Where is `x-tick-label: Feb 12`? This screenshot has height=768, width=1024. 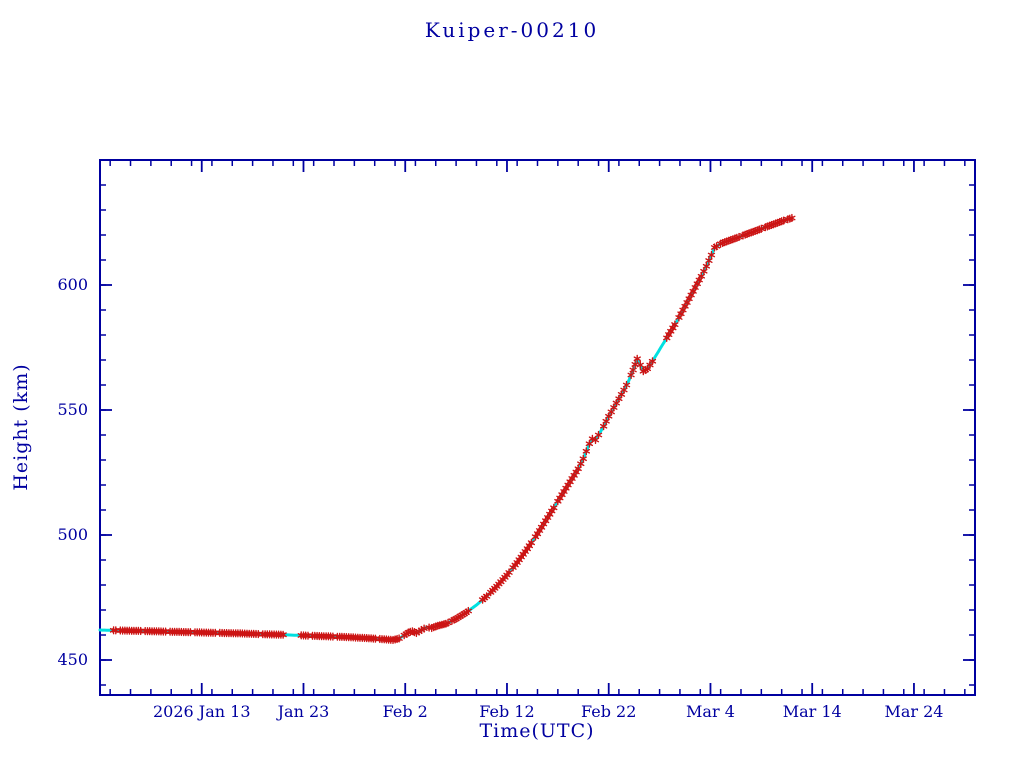
x-tick-label: Feb 12 is located at coordinates (506, 711).